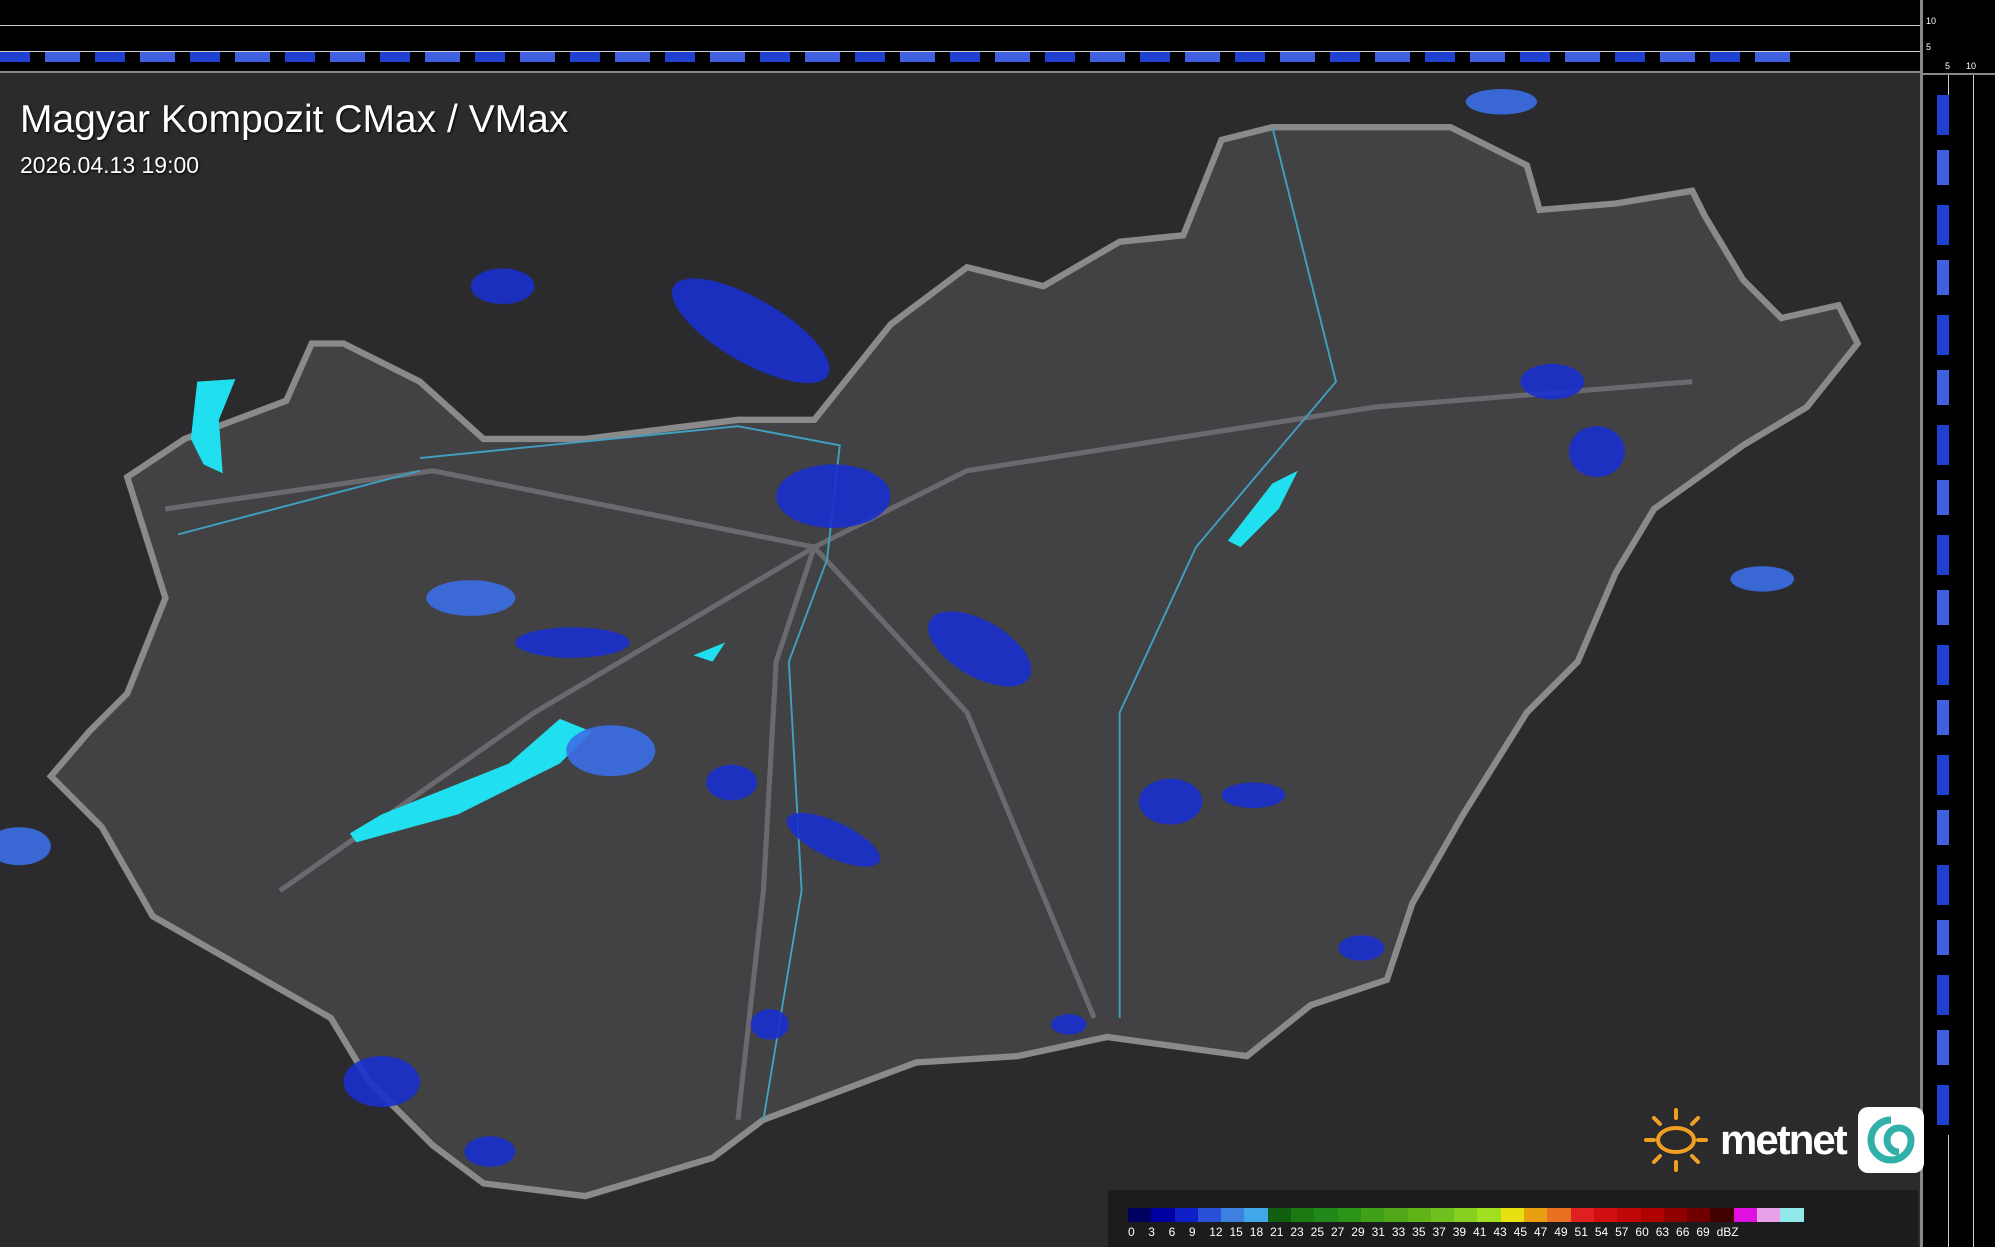 The width and height of the screenshot is (1995, 1247). What do you see at coordinates (1439, 1232) in the screenshot?
I see `legend-label: 37` at bounding box center [1439, 1232].